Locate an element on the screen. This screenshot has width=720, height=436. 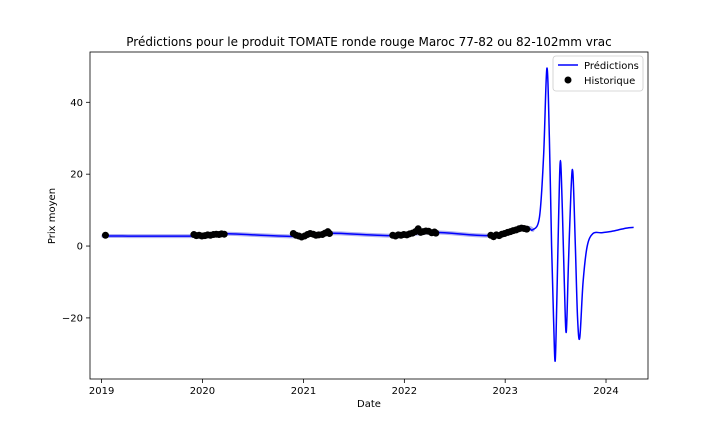
historique-points-layer is located at coordinates (316, 232).